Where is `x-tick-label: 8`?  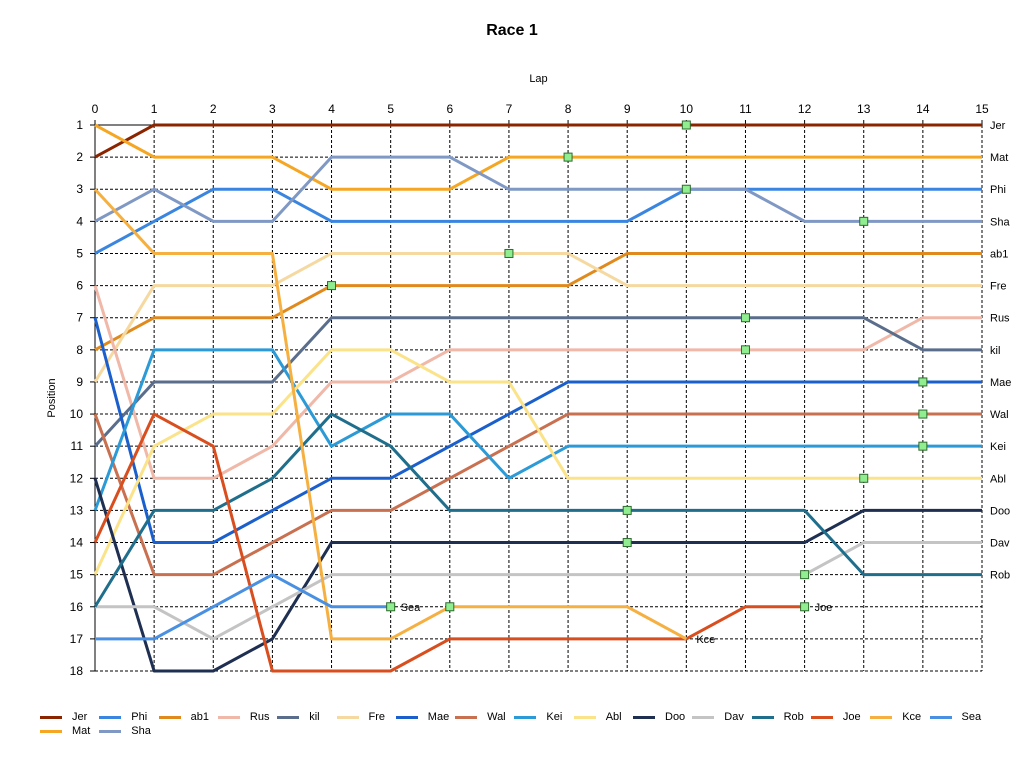 x-tick-label: 8 is located at coordinates (568, 109).